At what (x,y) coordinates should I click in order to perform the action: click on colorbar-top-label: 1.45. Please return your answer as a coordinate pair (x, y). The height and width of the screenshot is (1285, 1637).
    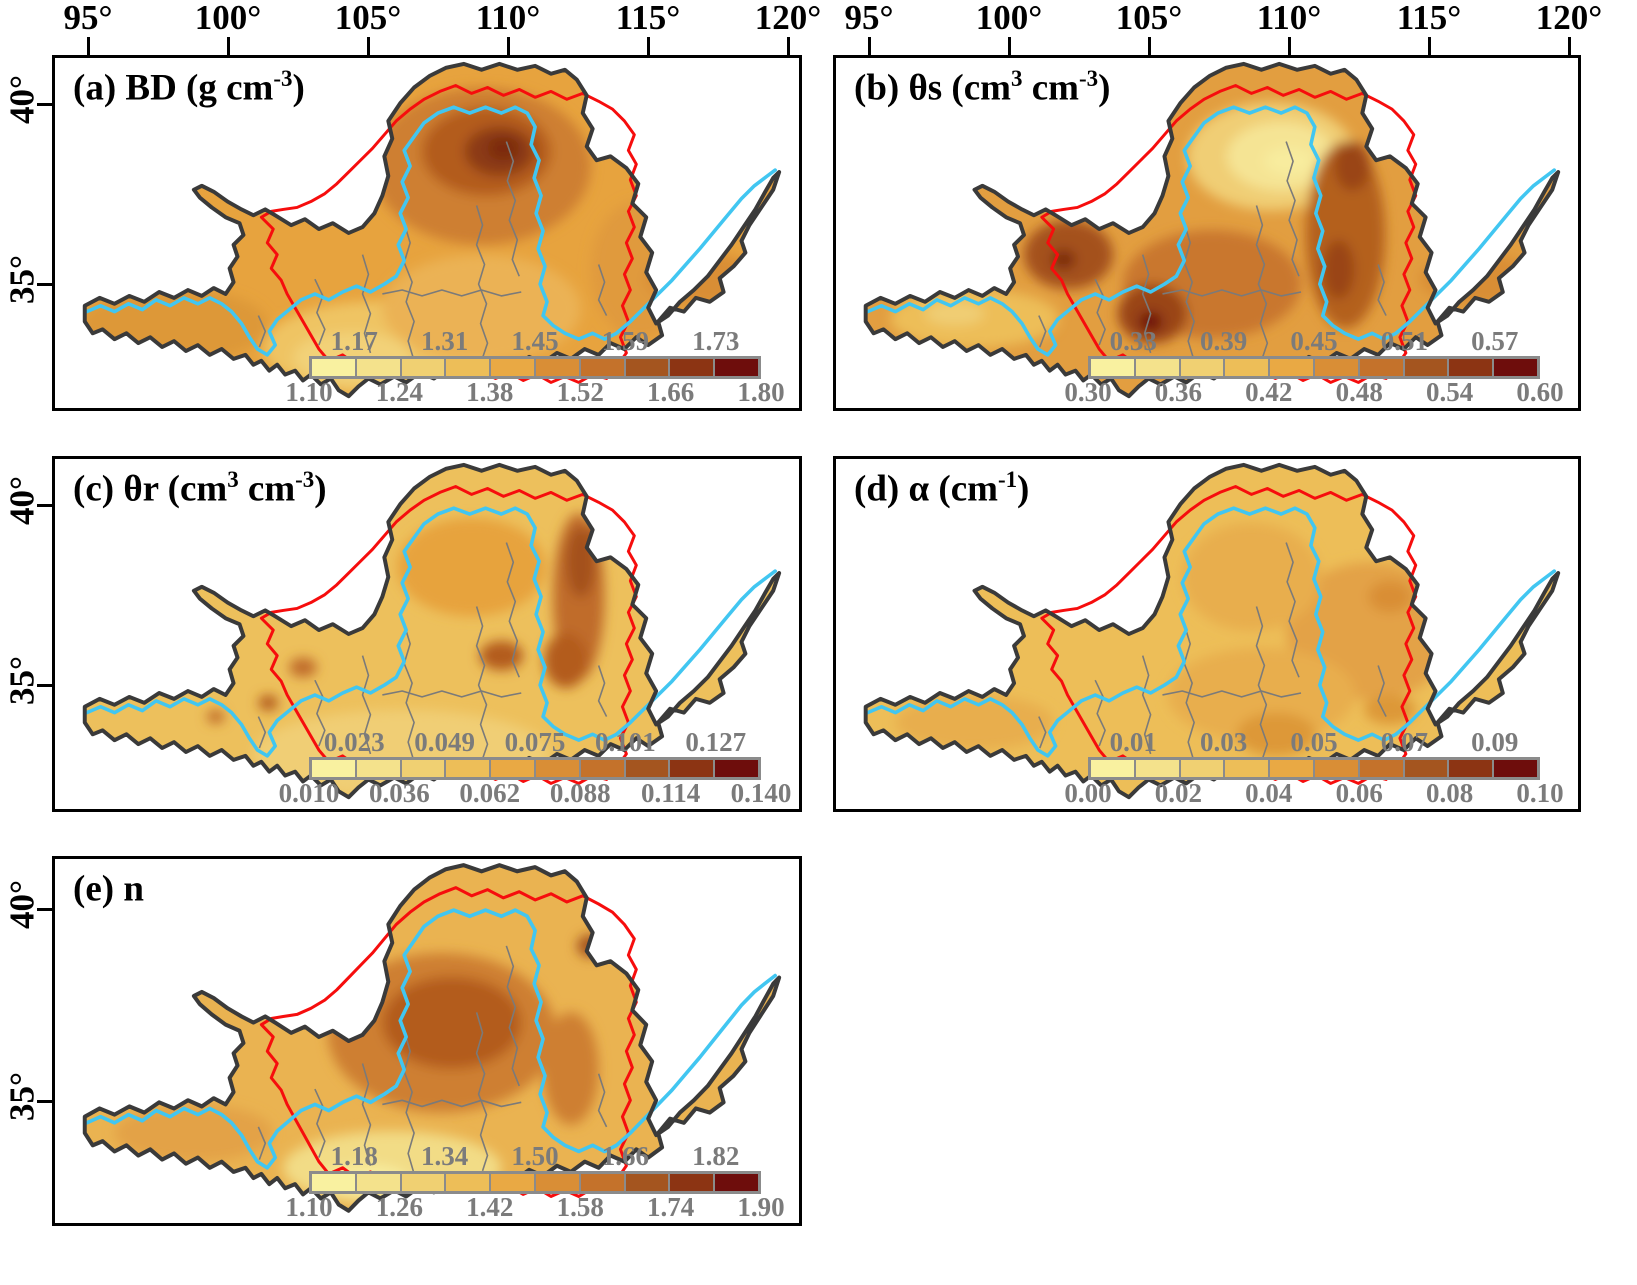
    Looking at the image, I should click on (535, 341).